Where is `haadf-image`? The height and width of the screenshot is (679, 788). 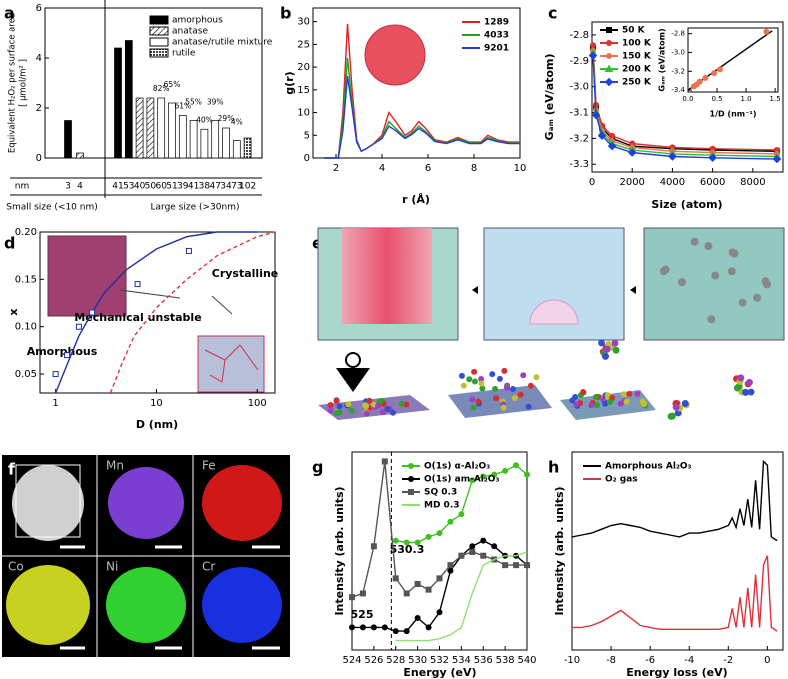
haadf-image is located at coordinates (48, 503).